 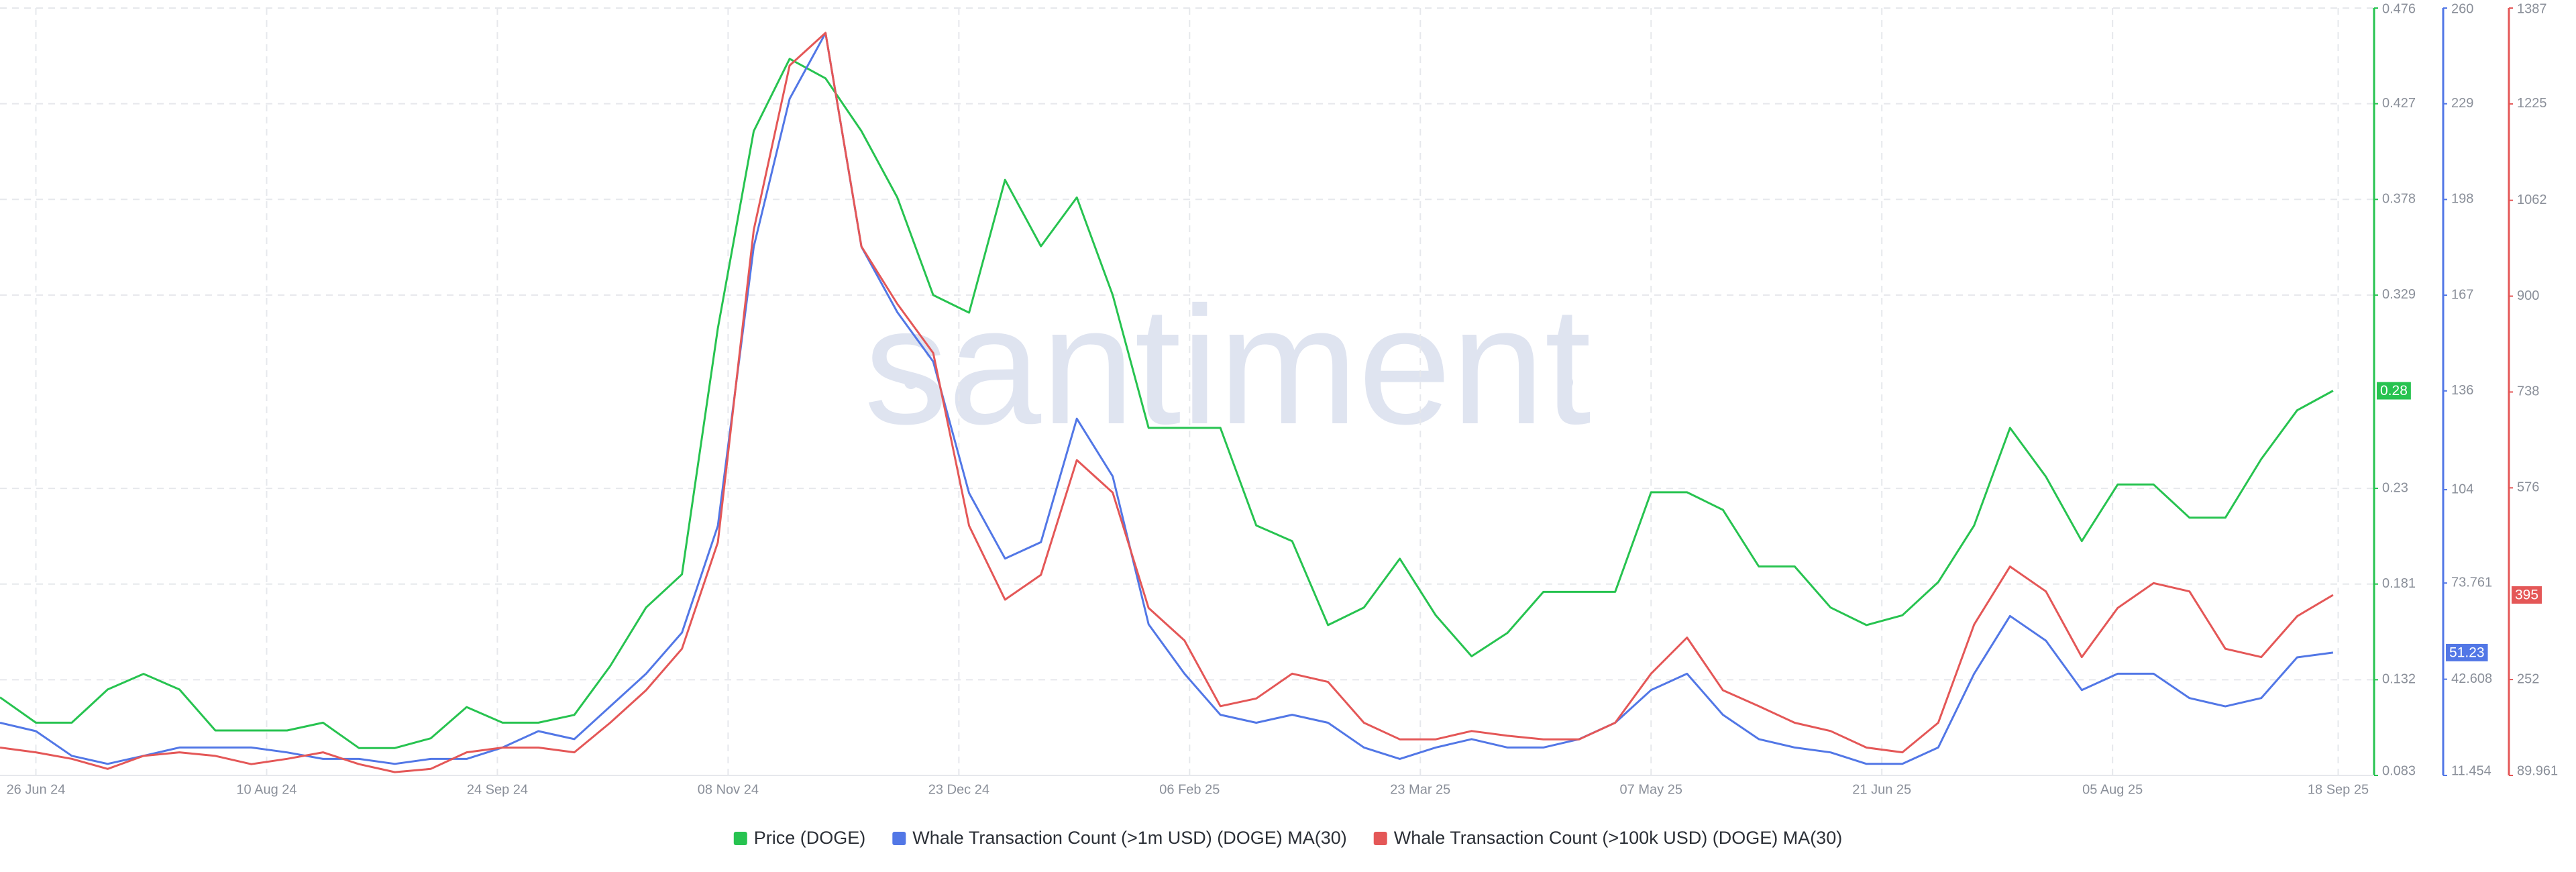 I want to click on x-tick-label: 10 Aug 24, so click(x=266, y=790).